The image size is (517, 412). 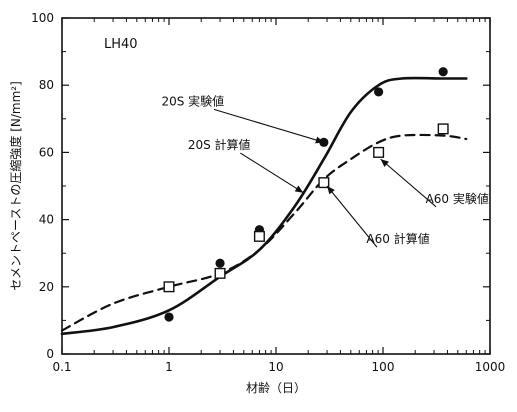 I want to click on annotation-20s-exp-arrowhead, so click(x=319, y=140).